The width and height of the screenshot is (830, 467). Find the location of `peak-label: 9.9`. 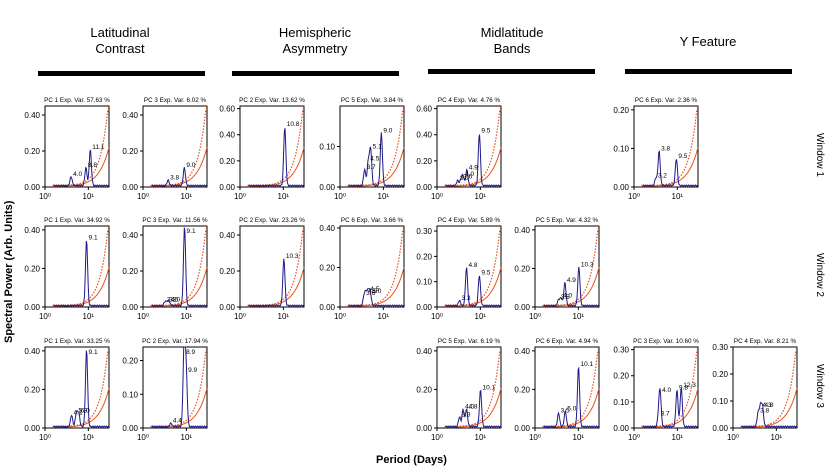

peak-label: 9.9 is located at coordinates (192, 370).